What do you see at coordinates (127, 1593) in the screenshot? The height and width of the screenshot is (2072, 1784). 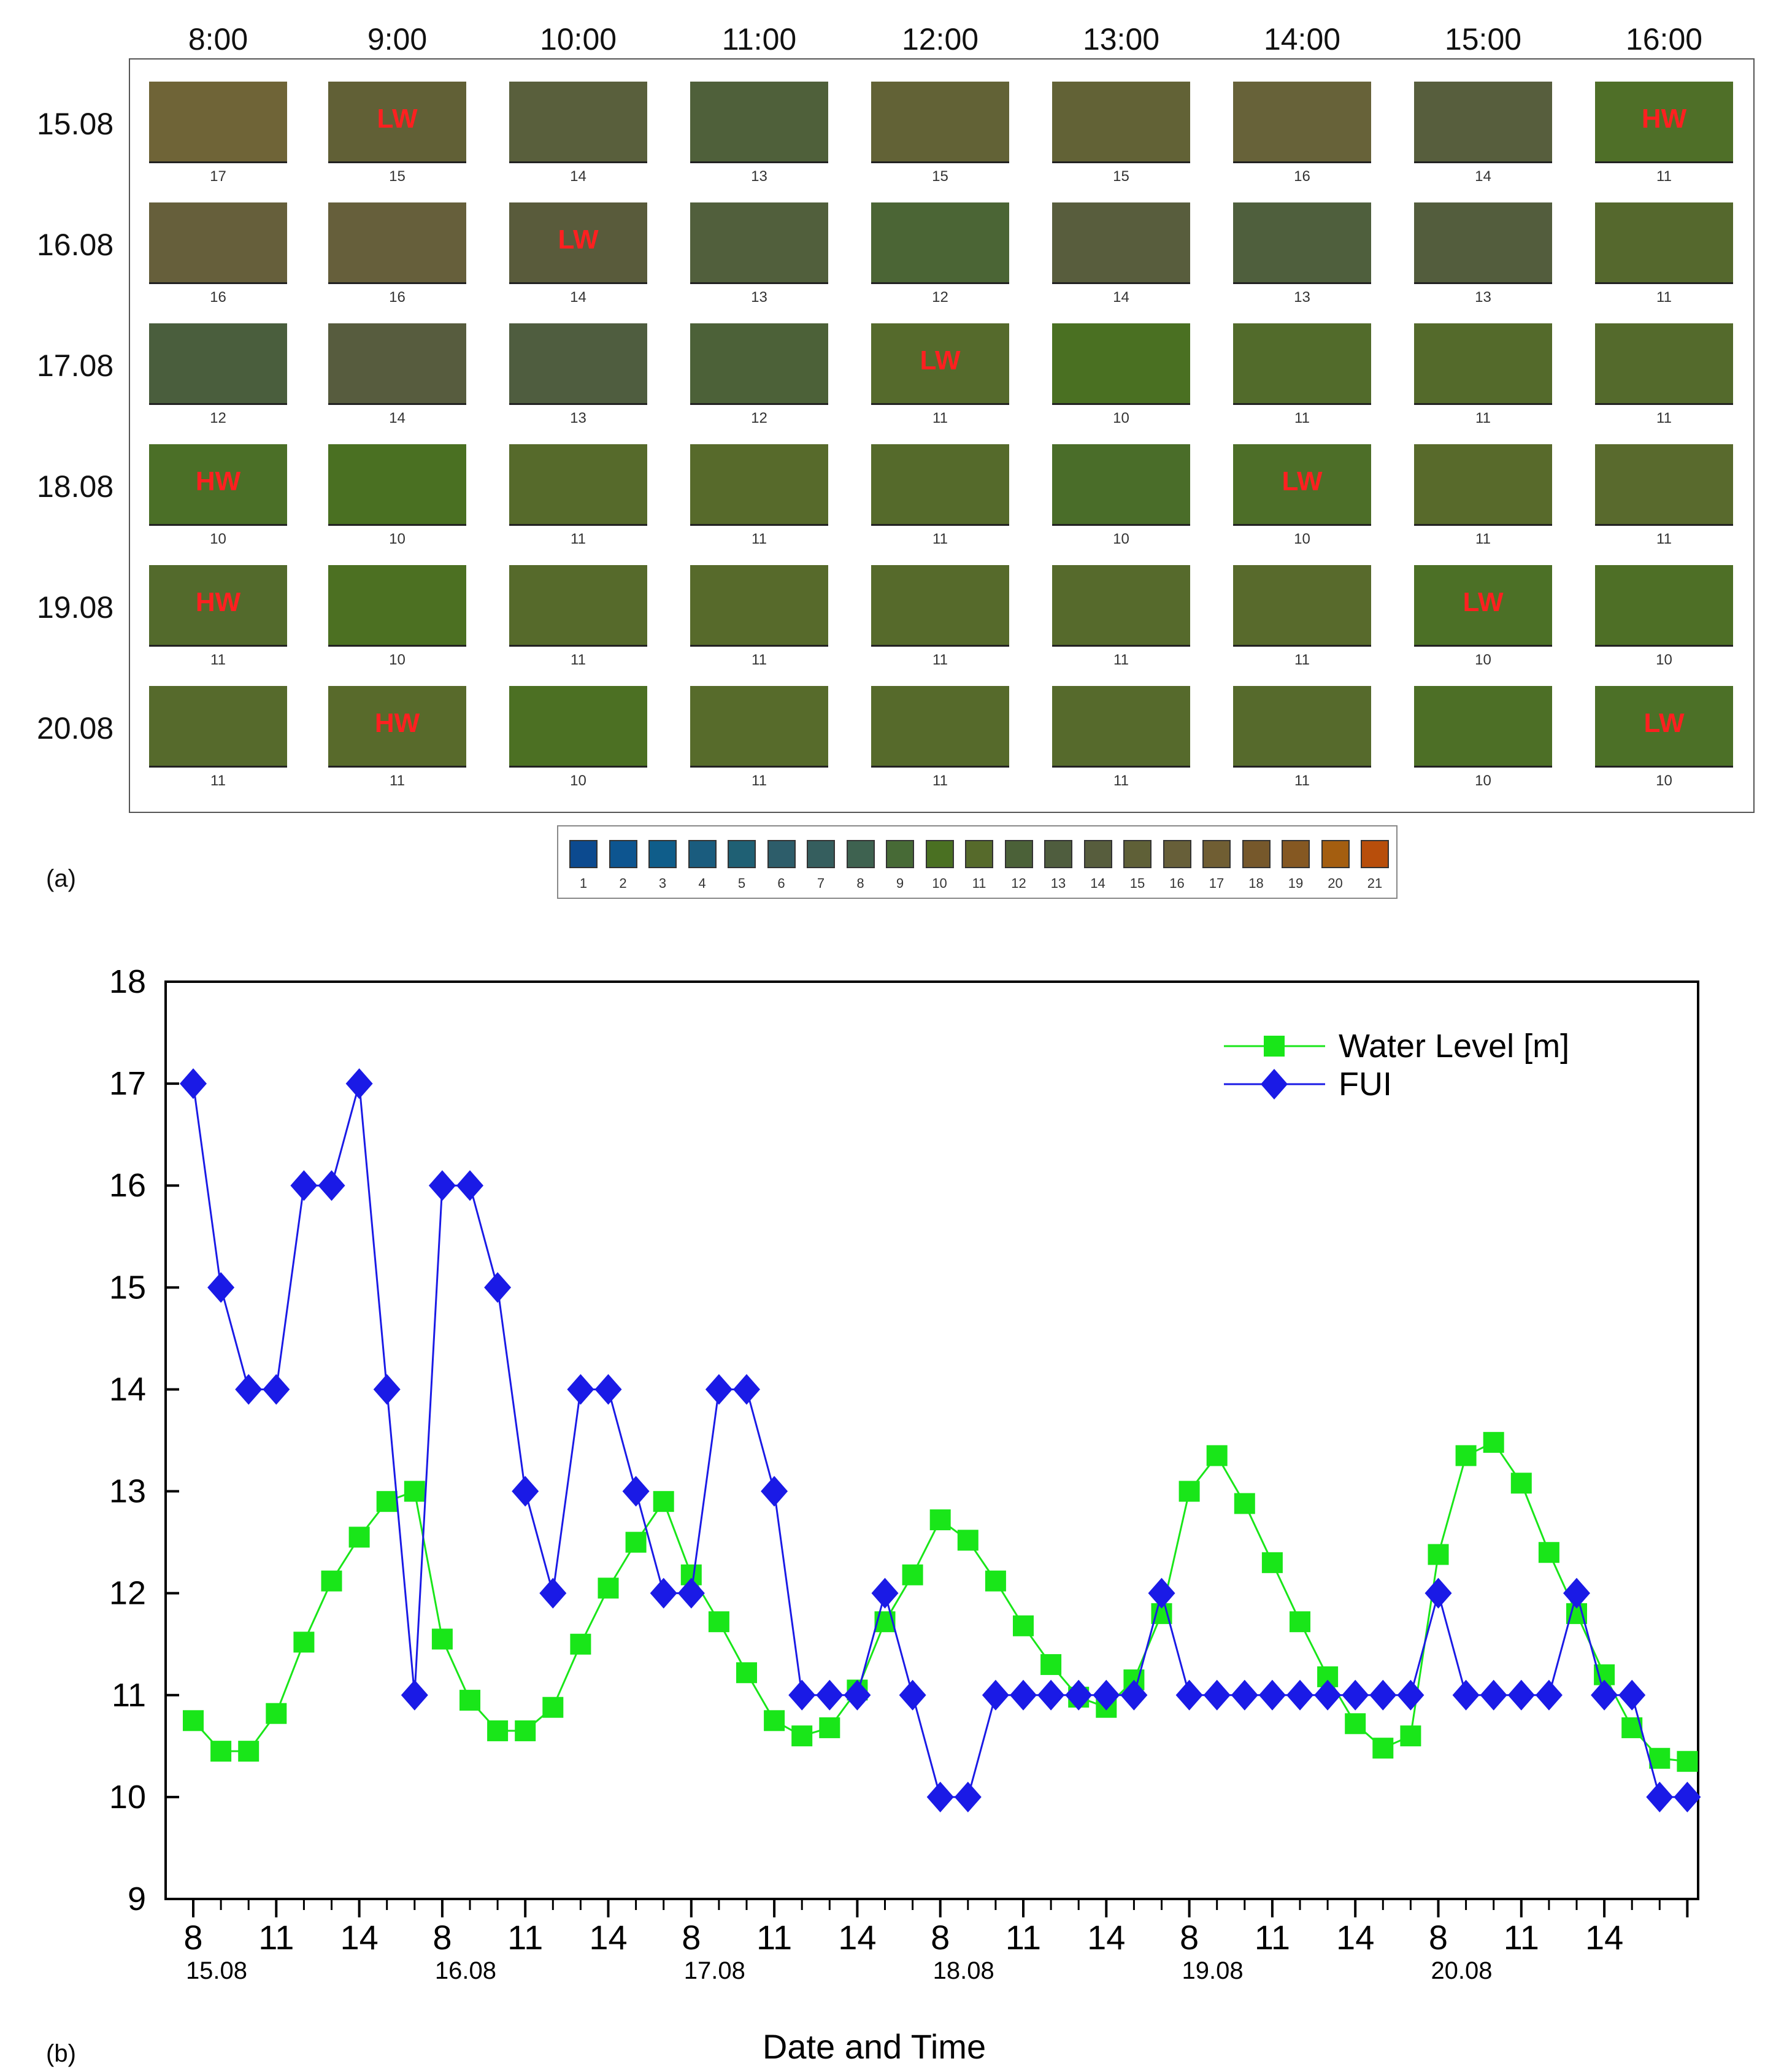 I see `y-tick-label: 12` at bounding box center [127, 1593].